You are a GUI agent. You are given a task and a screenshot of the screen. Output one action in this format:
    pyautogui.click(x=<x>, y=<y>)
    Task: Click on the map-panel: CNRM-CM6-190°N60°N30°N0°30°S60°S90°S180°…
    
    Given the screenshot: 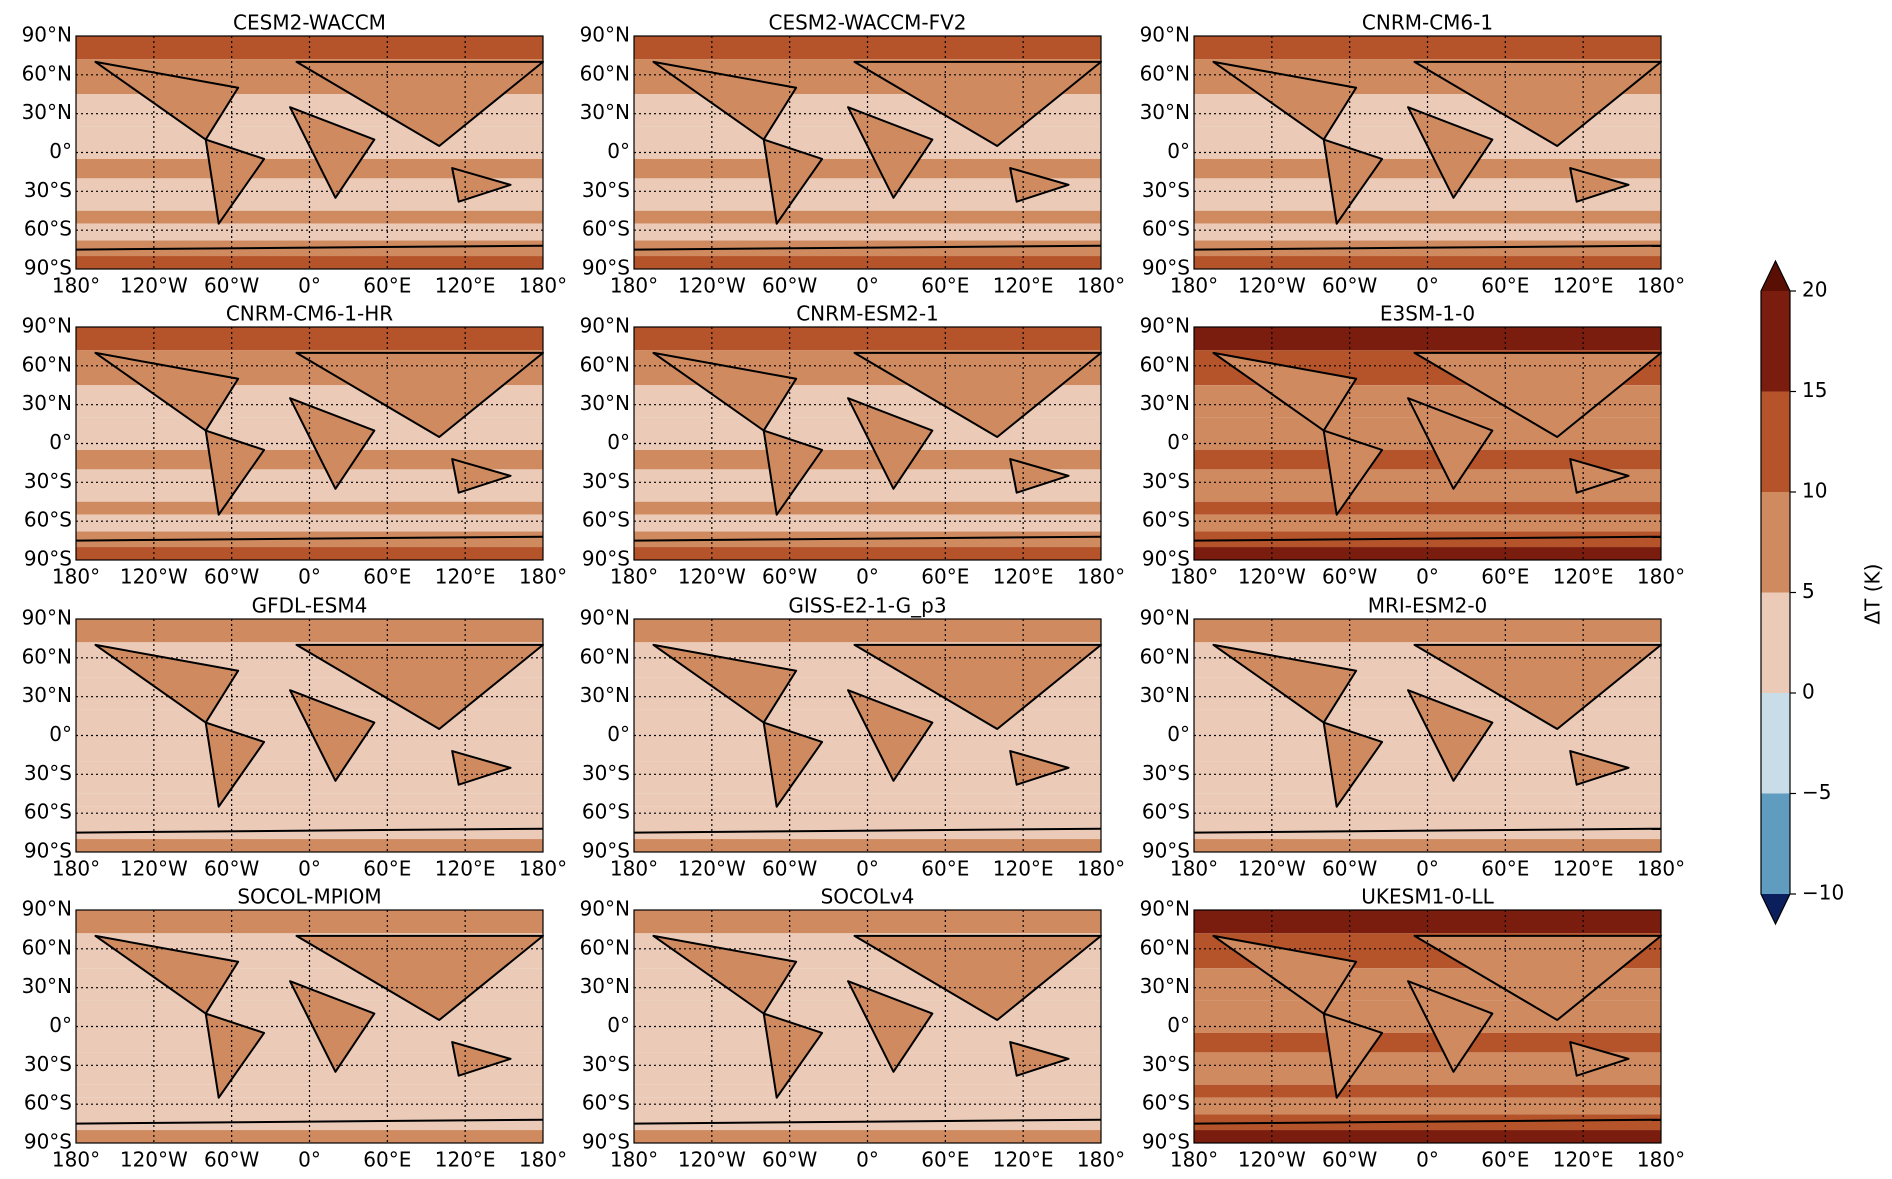 What is the action you would take?
    pyautogui.click(x=1413, y=154)
    